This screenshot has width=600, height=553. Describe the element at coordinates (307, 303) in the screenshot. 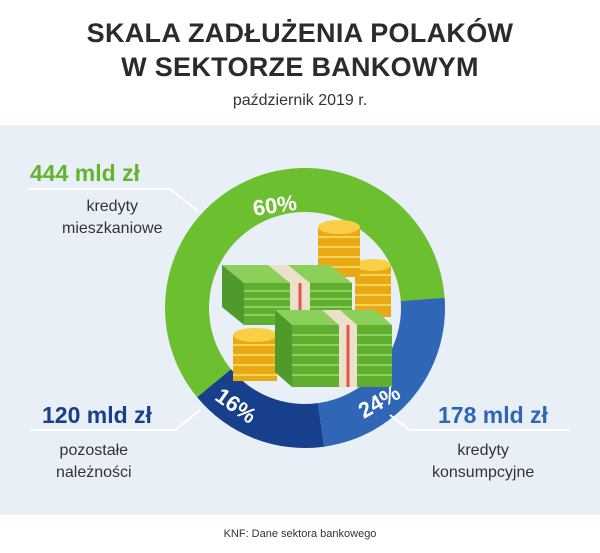

I see `money-stack-icon` at that location.